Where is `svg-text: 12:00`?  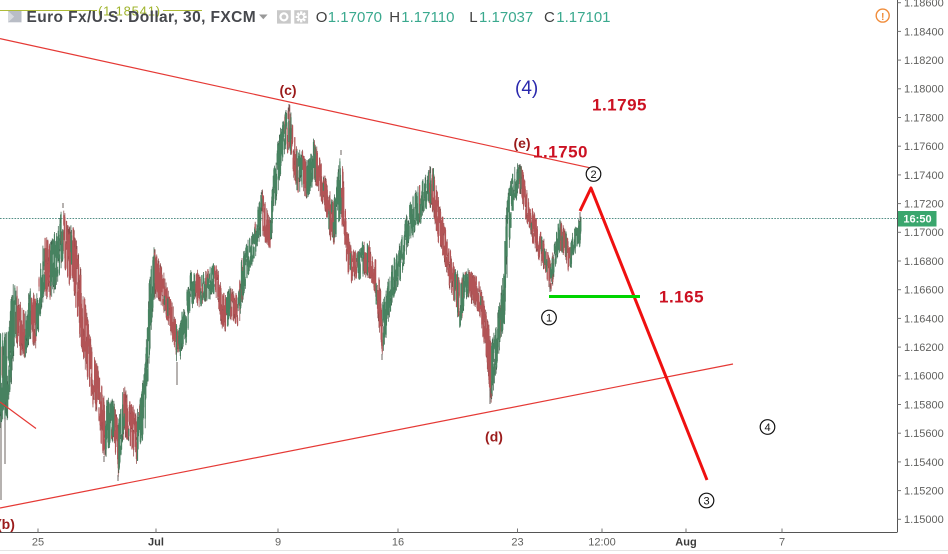 svg-text: 12:00 is located at coordinates (602, 543).